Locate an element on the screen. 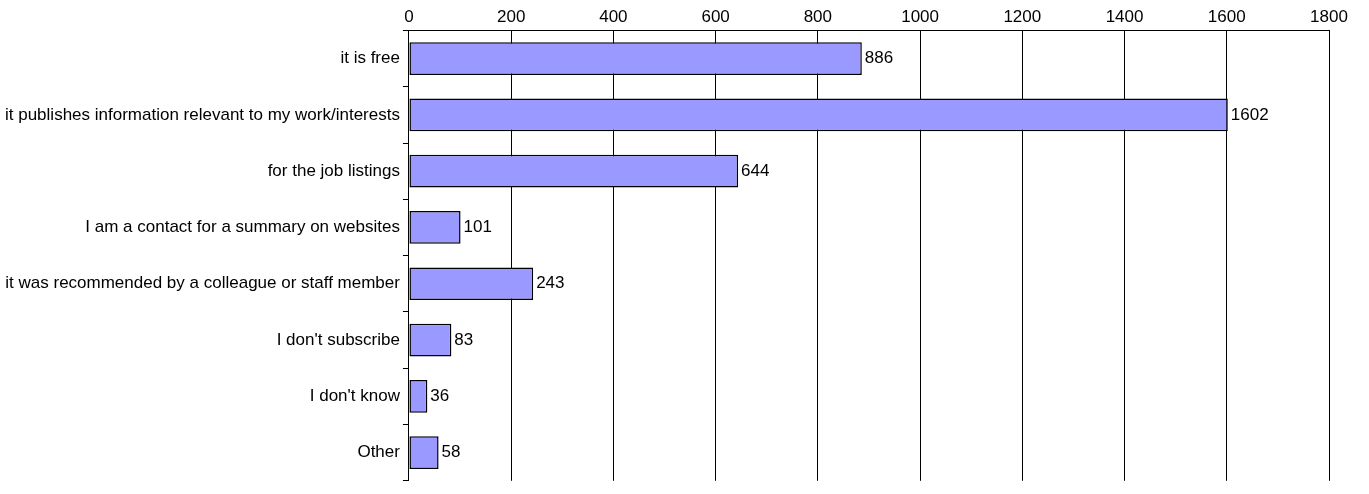 The width and height of the screenshot is (1369, 494). x-tick-label: 0 is located at coordinates (409, 16).